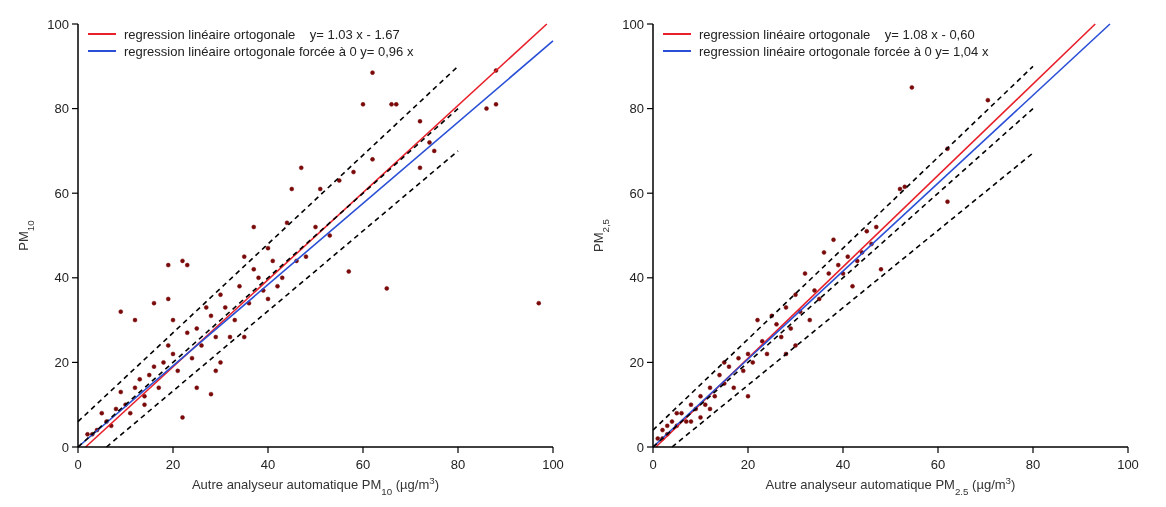 This screenshot has width=1166, height=507. What do you see at coordinates (837, 34) in the screenshot?
I see `legend-label: regression linéaire ortogonale y= 1.08 x - 0,60` at bounding box center [837, 34].